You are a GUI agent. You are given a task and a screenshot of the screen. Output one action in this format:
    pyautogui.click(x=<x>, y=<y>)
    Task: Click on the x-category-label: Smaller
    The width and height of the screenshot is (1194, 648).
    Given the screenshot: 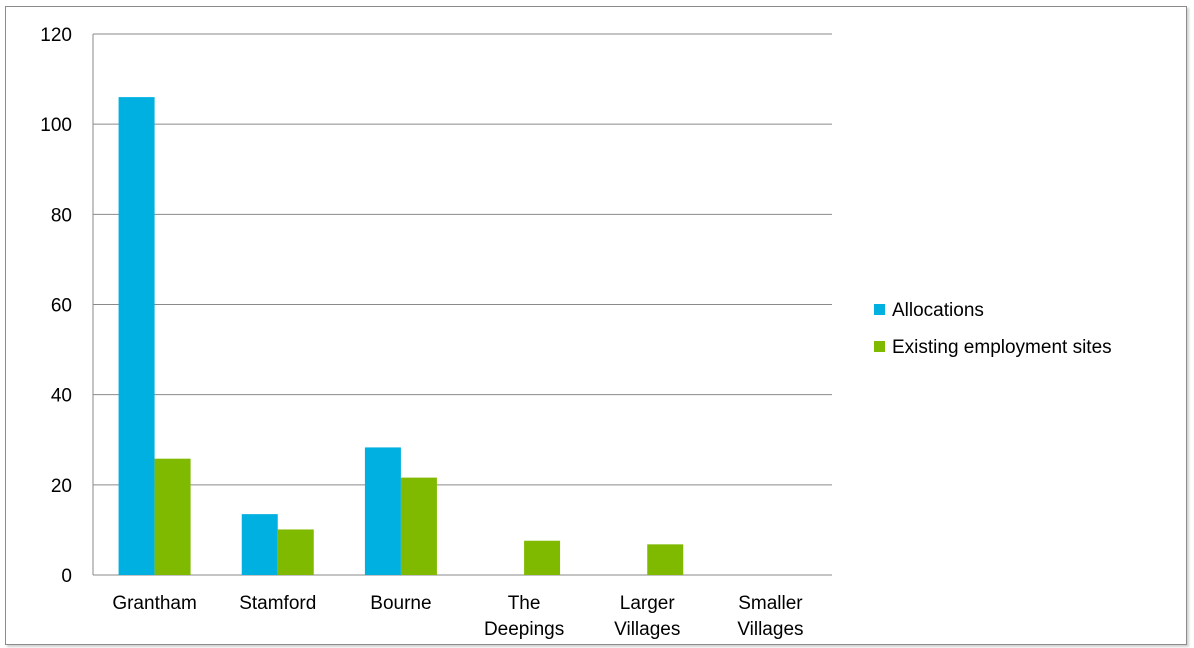 What is the action you would take?
    pyautogui.click(x=770, y=603)
    